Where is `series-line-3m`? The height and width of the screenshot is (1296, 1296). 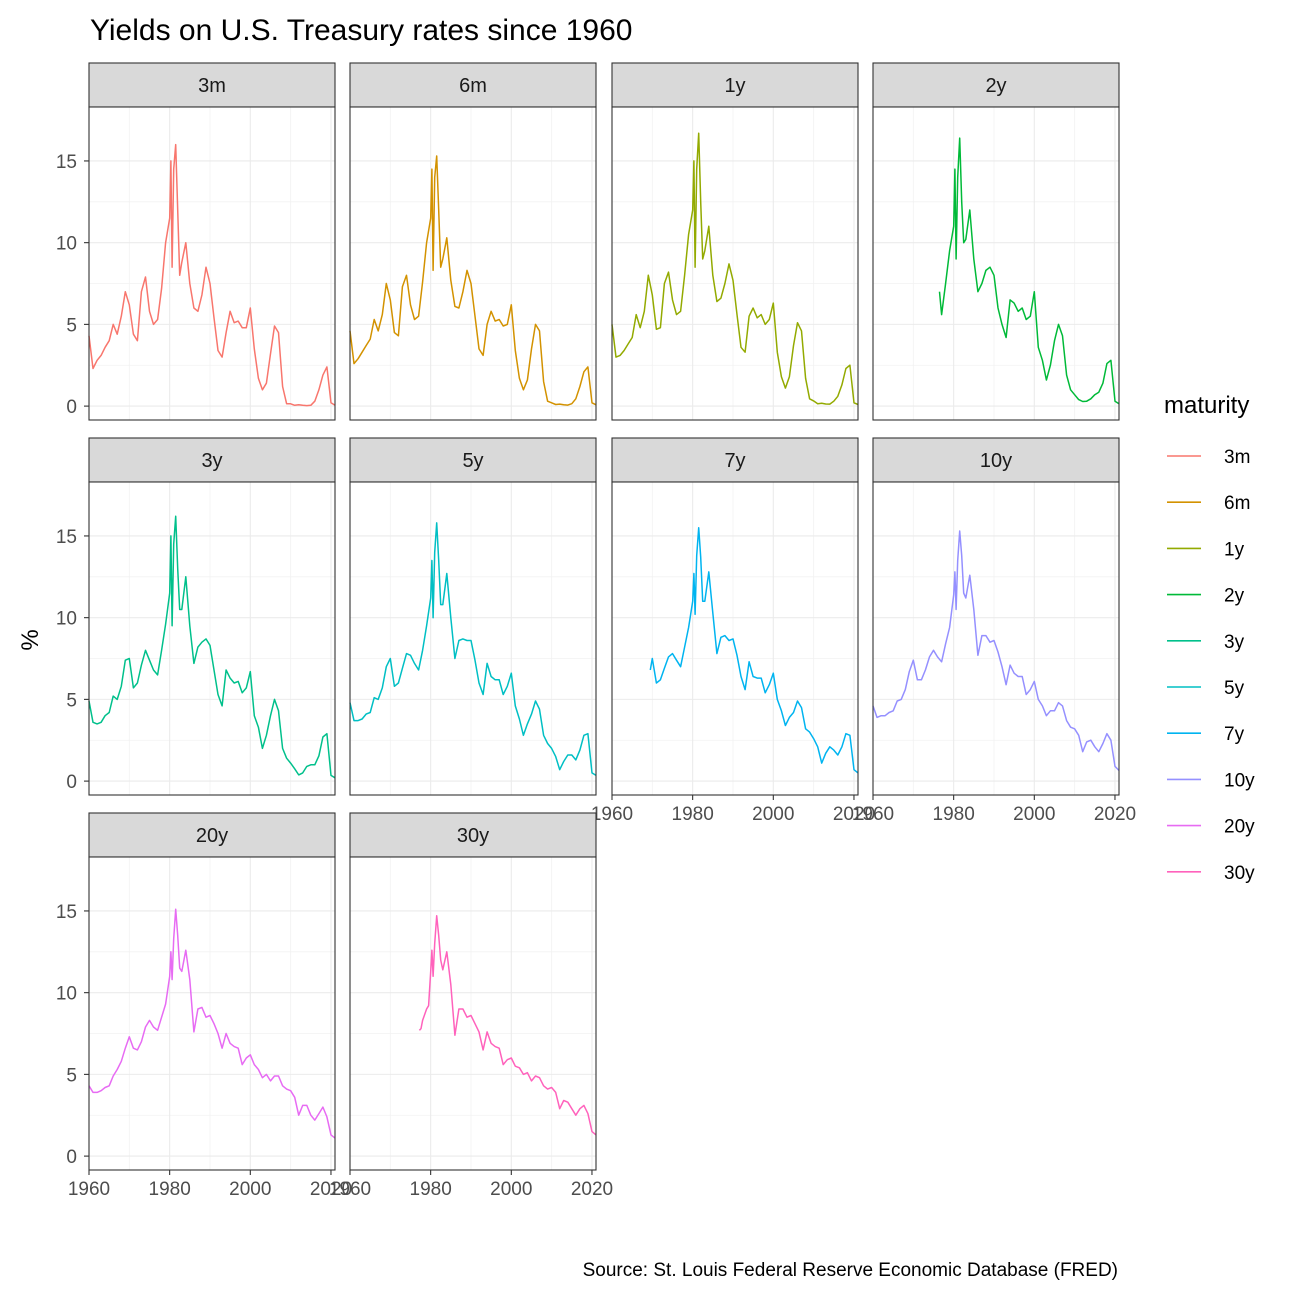
series-line-3m is located at coordinates (212, 275).